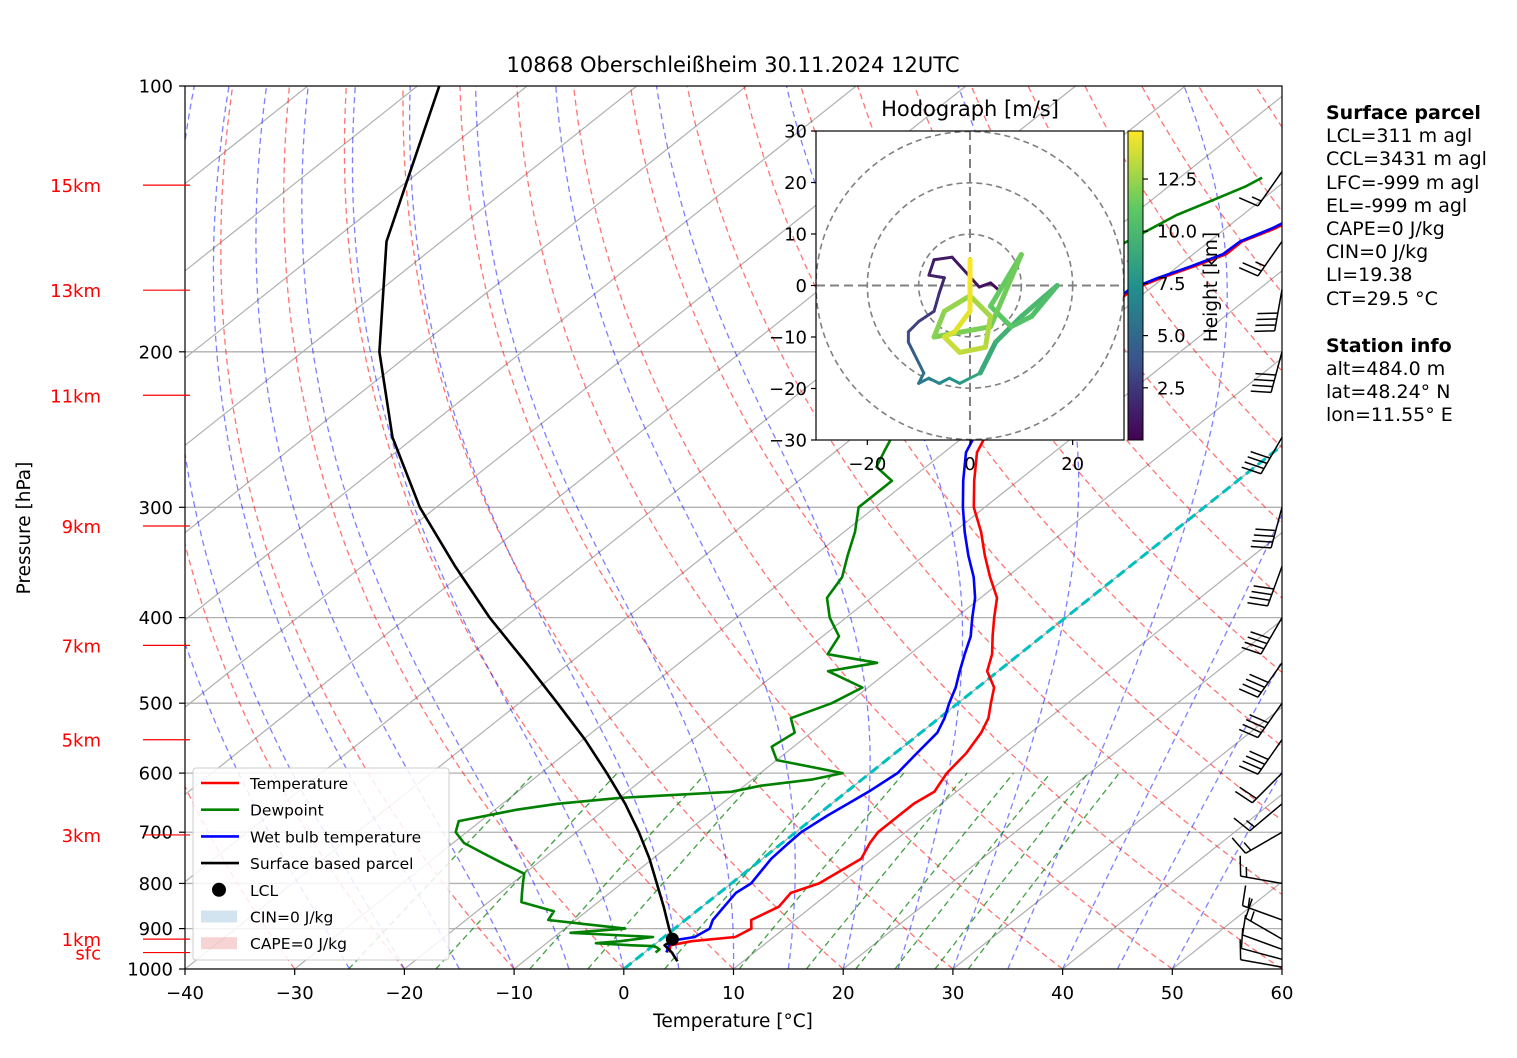  What do you see at coordinates (1406, 369) in the screenshot?
I see `station-info-line: alt=484.0 m` at bounding box center [1406, 369].